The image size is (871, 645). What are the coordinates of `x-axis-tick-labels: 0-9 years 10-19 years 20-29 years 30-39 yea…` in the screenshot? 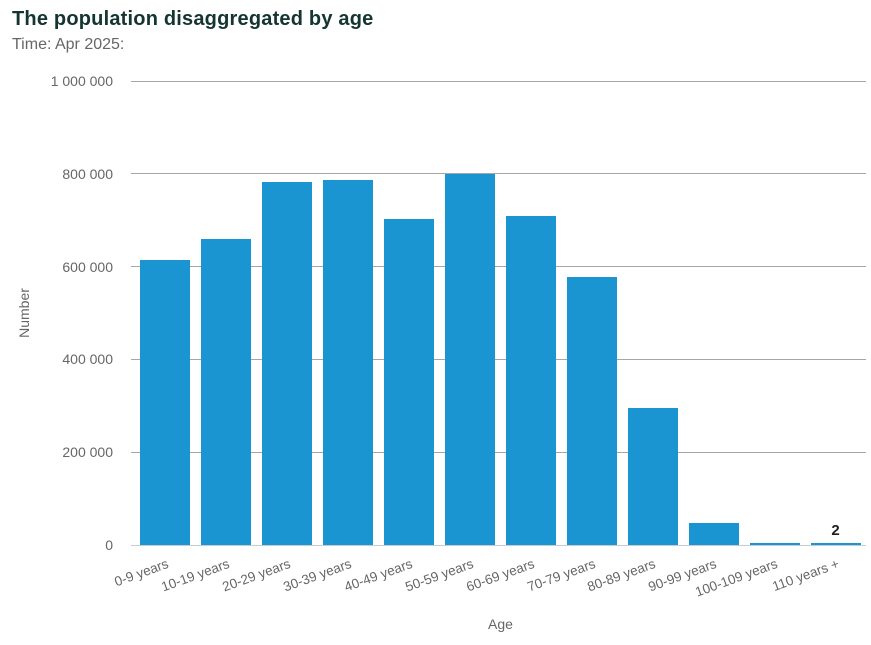 It's located at (489, 586).